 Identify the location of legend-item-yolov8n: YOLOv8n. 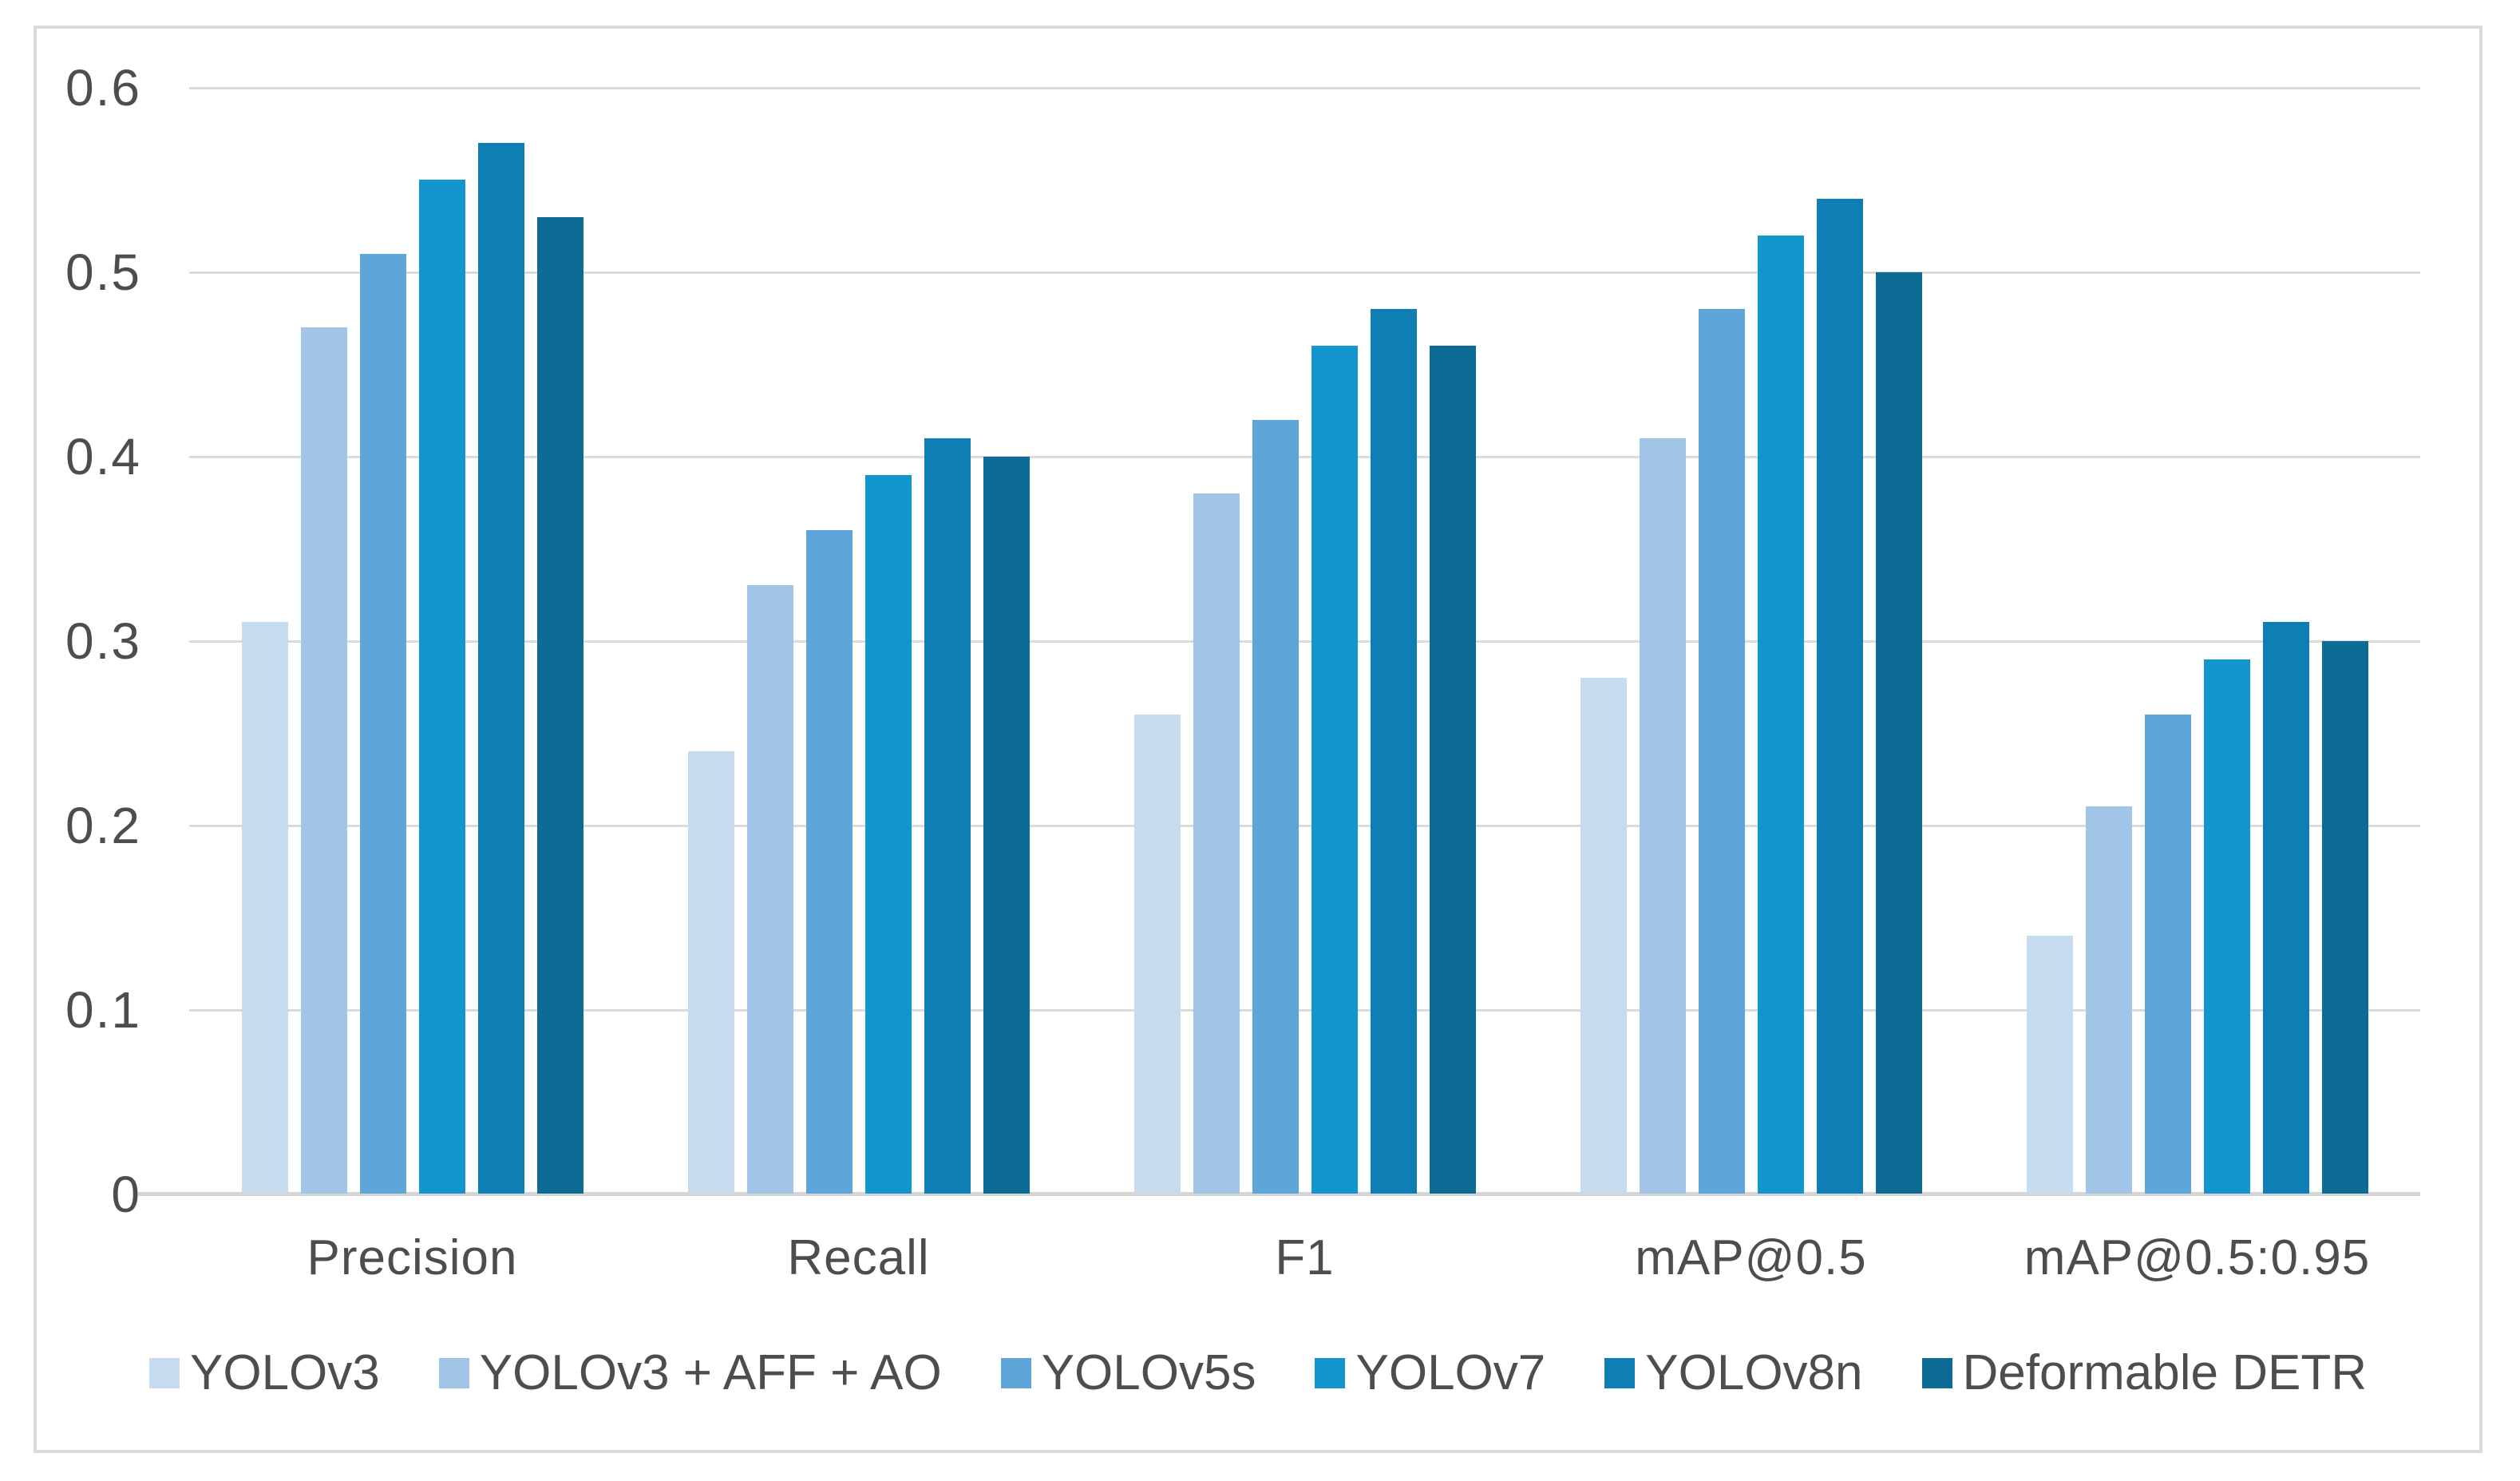
(1733, 1372).